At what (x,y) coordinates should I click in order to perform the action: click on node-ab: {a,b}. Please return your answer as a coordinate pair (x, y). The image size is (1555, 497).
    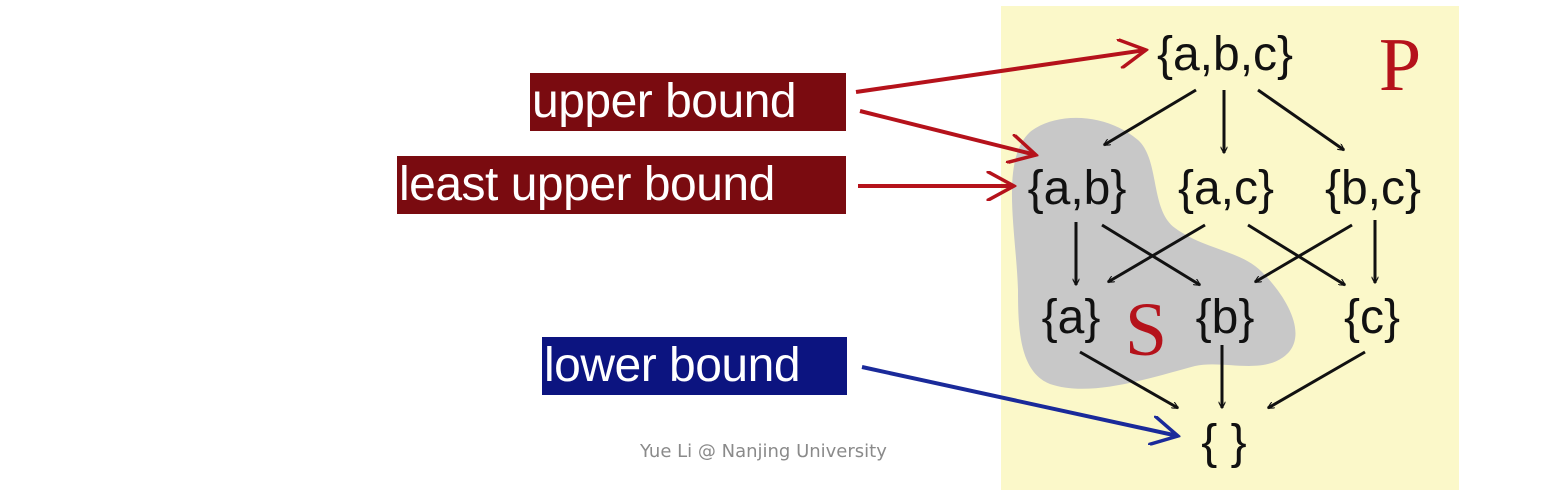
    Looking at the image, I should click on (1077, 188).